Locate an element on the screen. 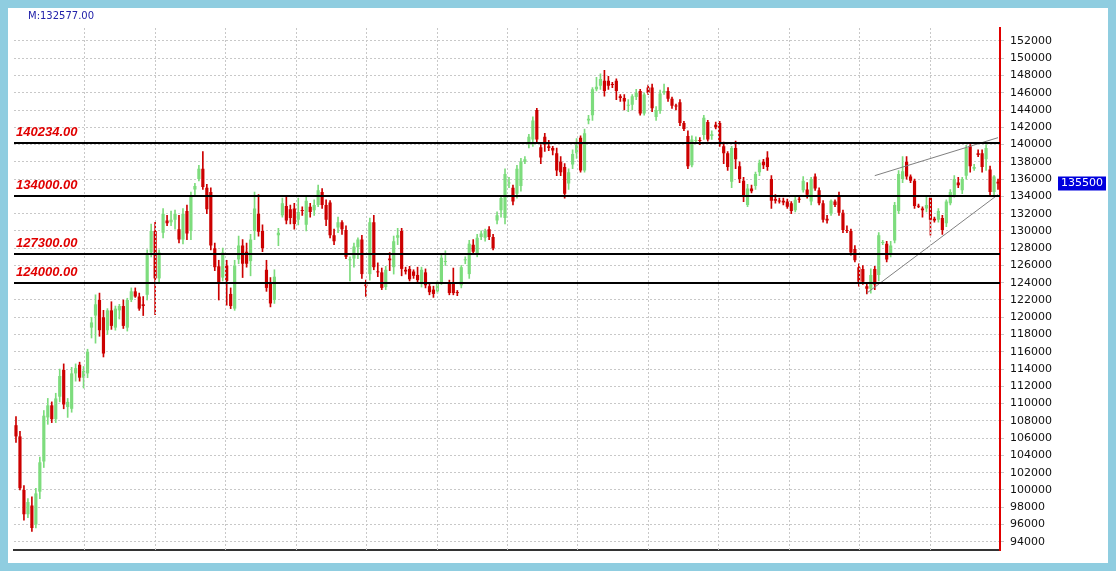 The width and height of the screenshot is (1116, 571). text: M:132577.00 is located at coordinates (61, 15).